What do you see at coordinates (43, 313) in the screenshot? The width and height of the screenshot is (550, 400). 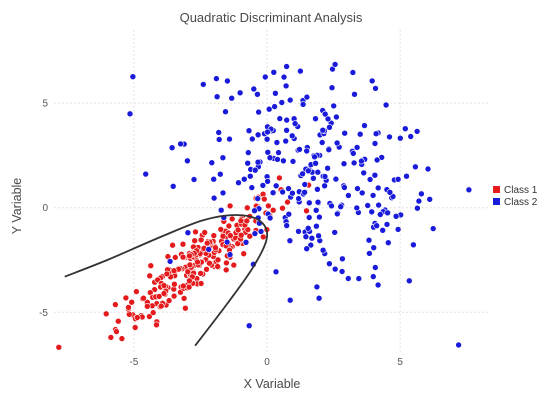 I see `y-tick-label: -5` at bounding box center [43, 313].